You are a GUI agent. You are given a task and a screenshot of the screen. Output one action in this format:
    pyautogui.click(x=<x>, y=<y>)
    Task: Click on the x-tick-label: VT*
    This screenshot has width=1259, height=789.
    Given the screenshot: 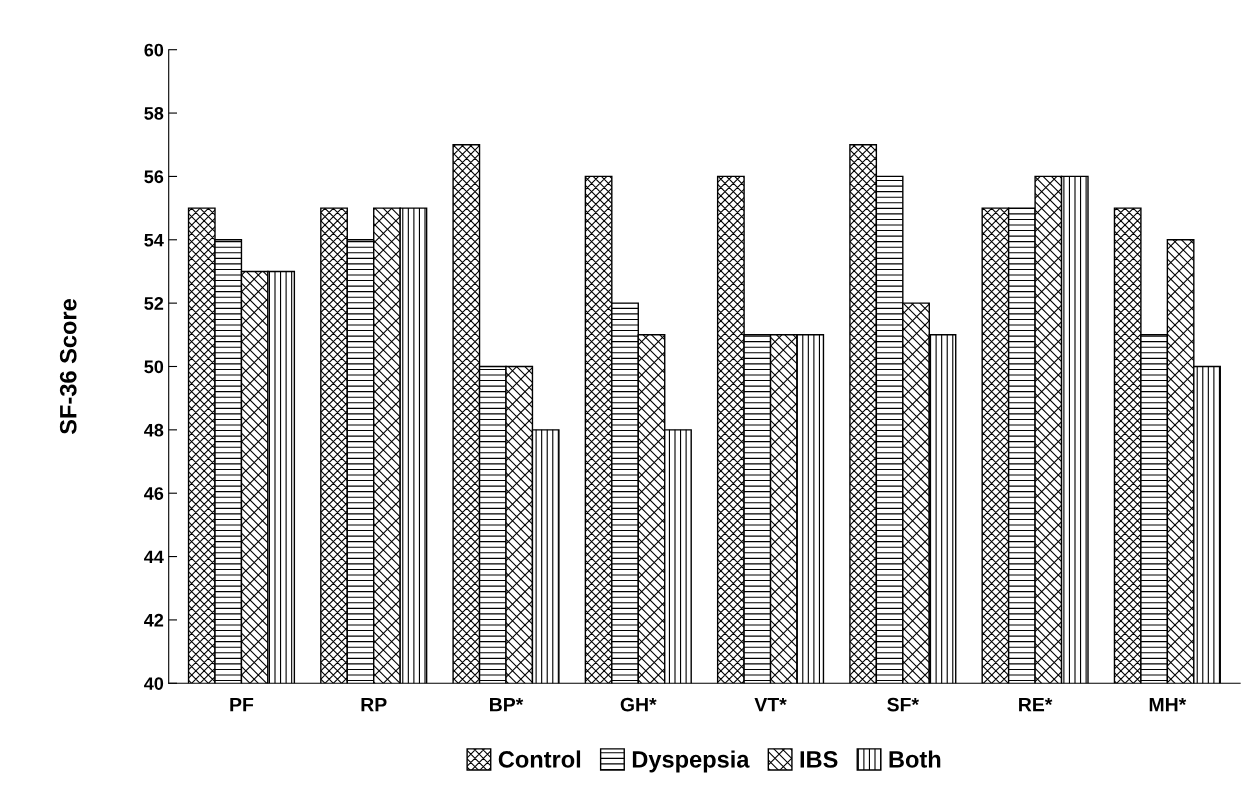 What is the action you would take?
    pyautogui.click(x=770, y=704)
    